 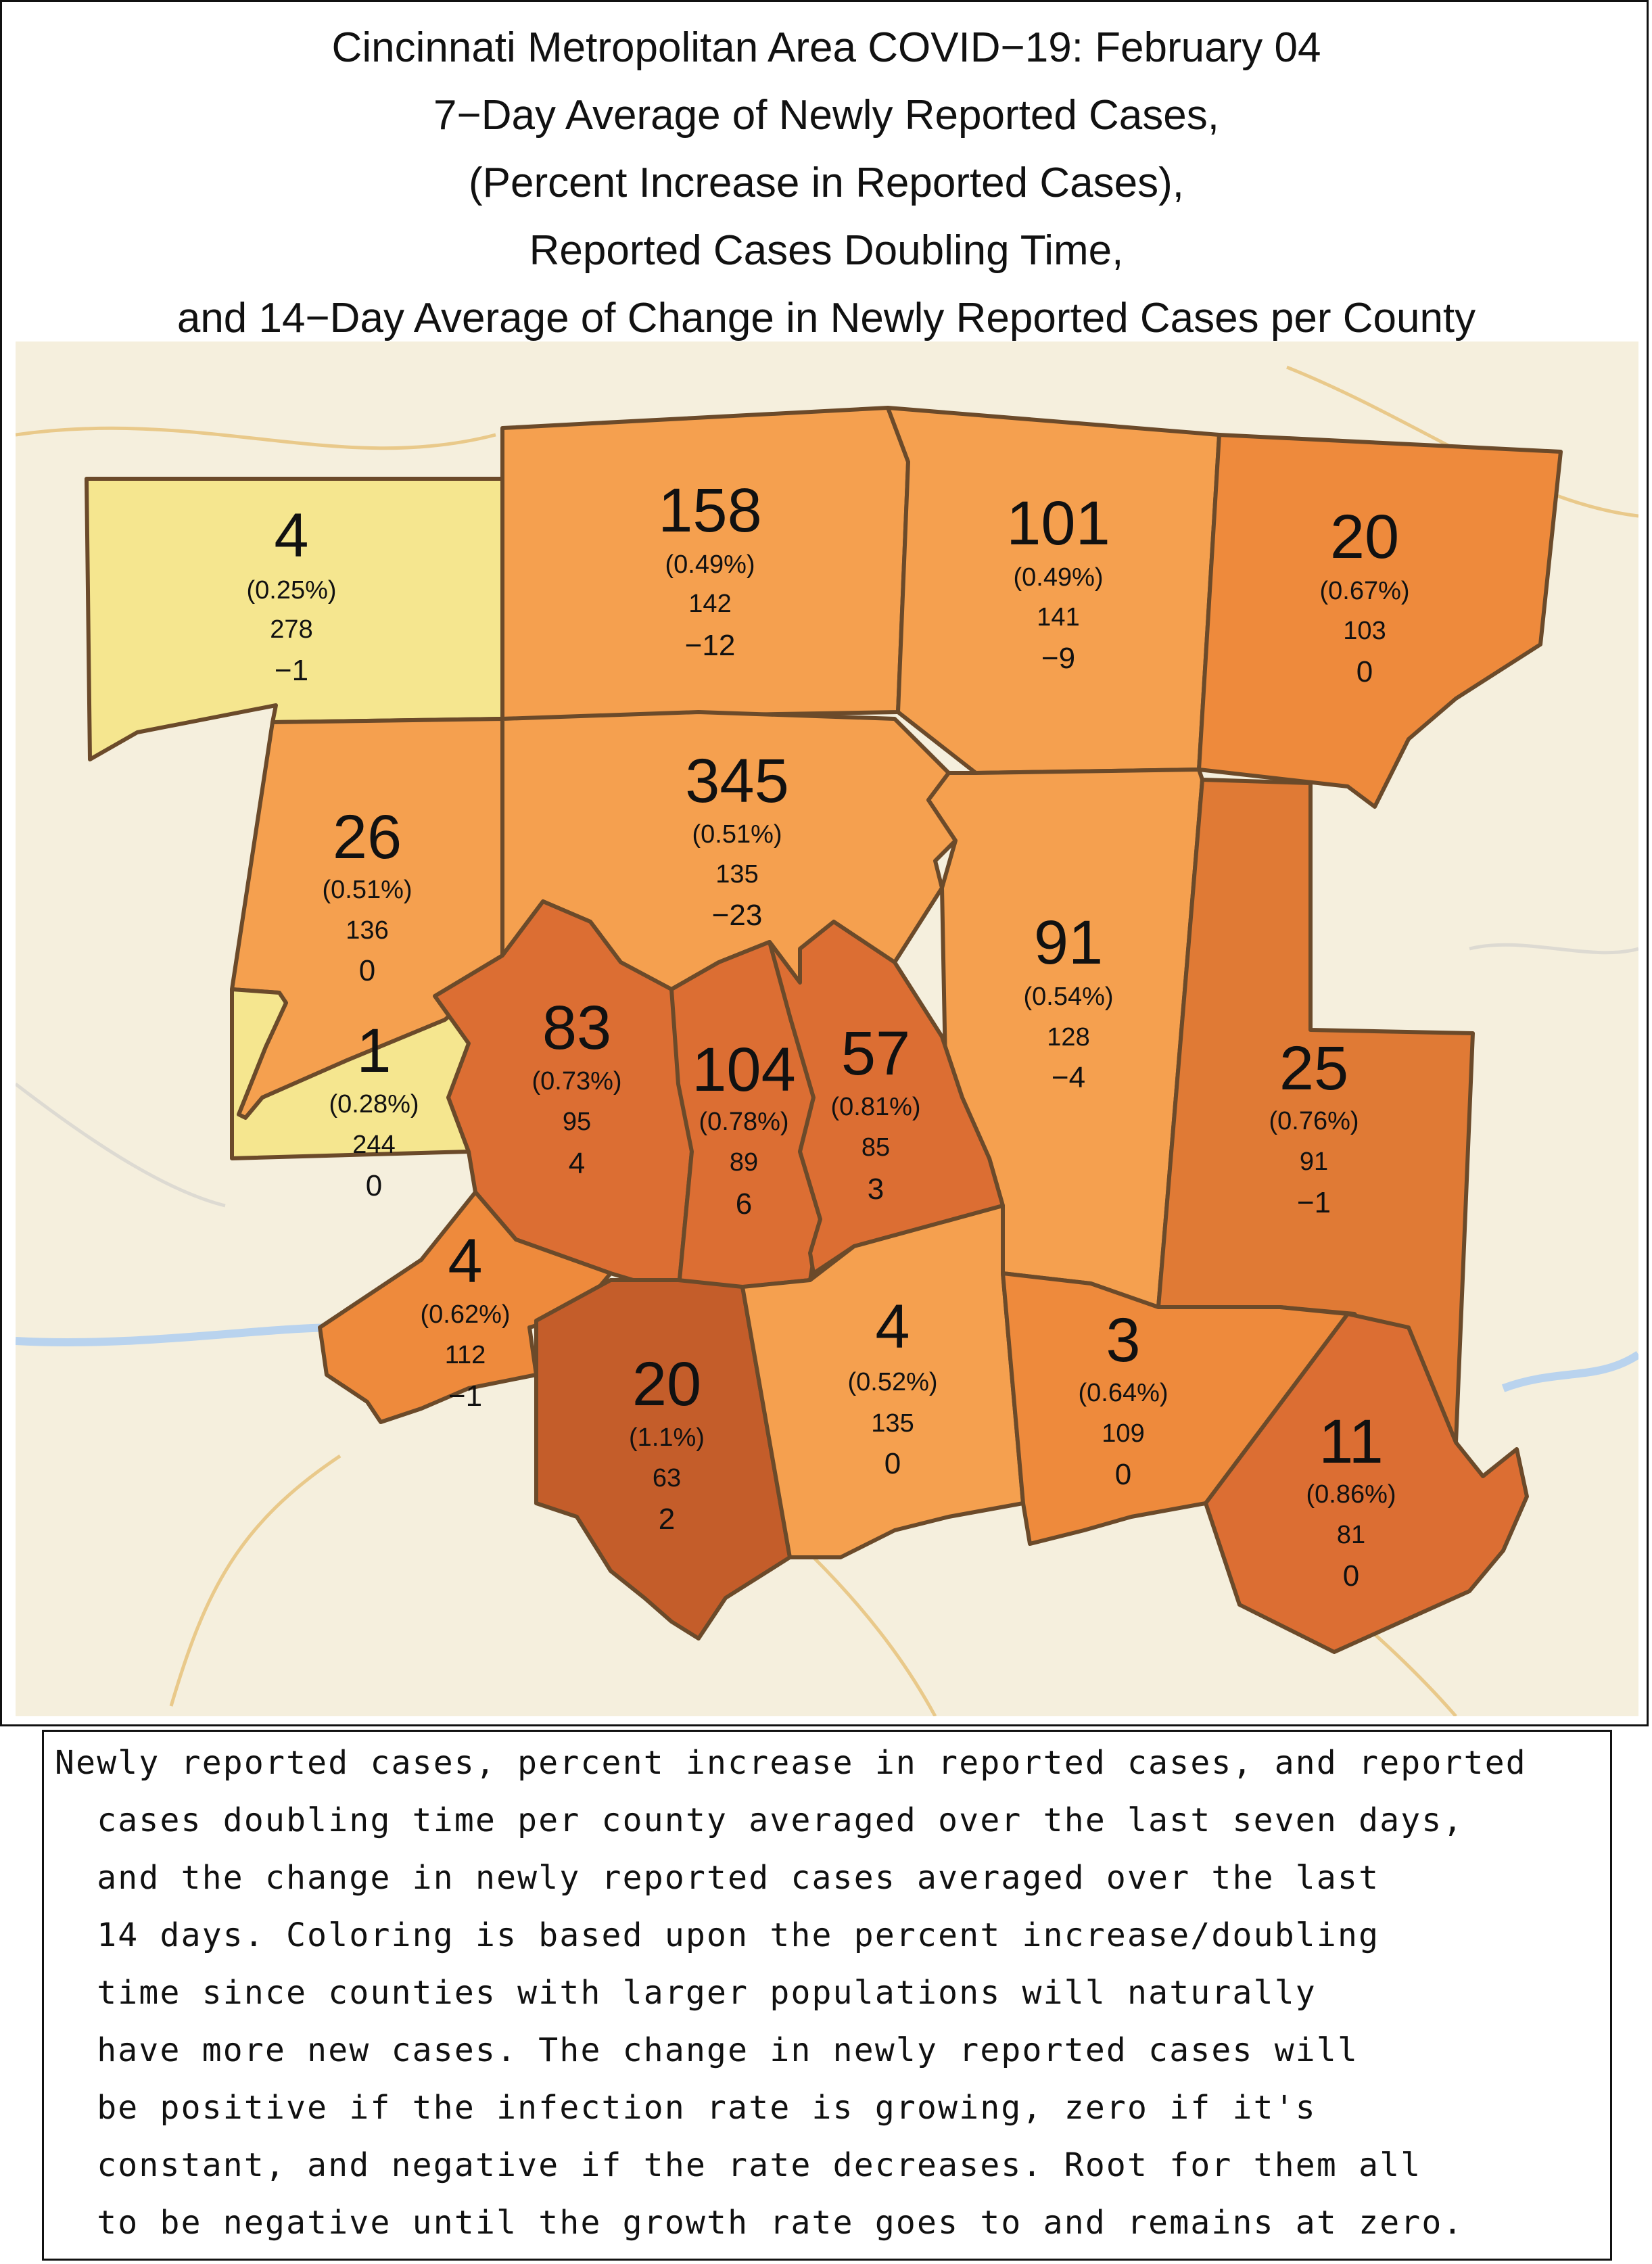 I want to click on title-line-4: Reported Cases Doubling Time,, so click(x=826, y=250).